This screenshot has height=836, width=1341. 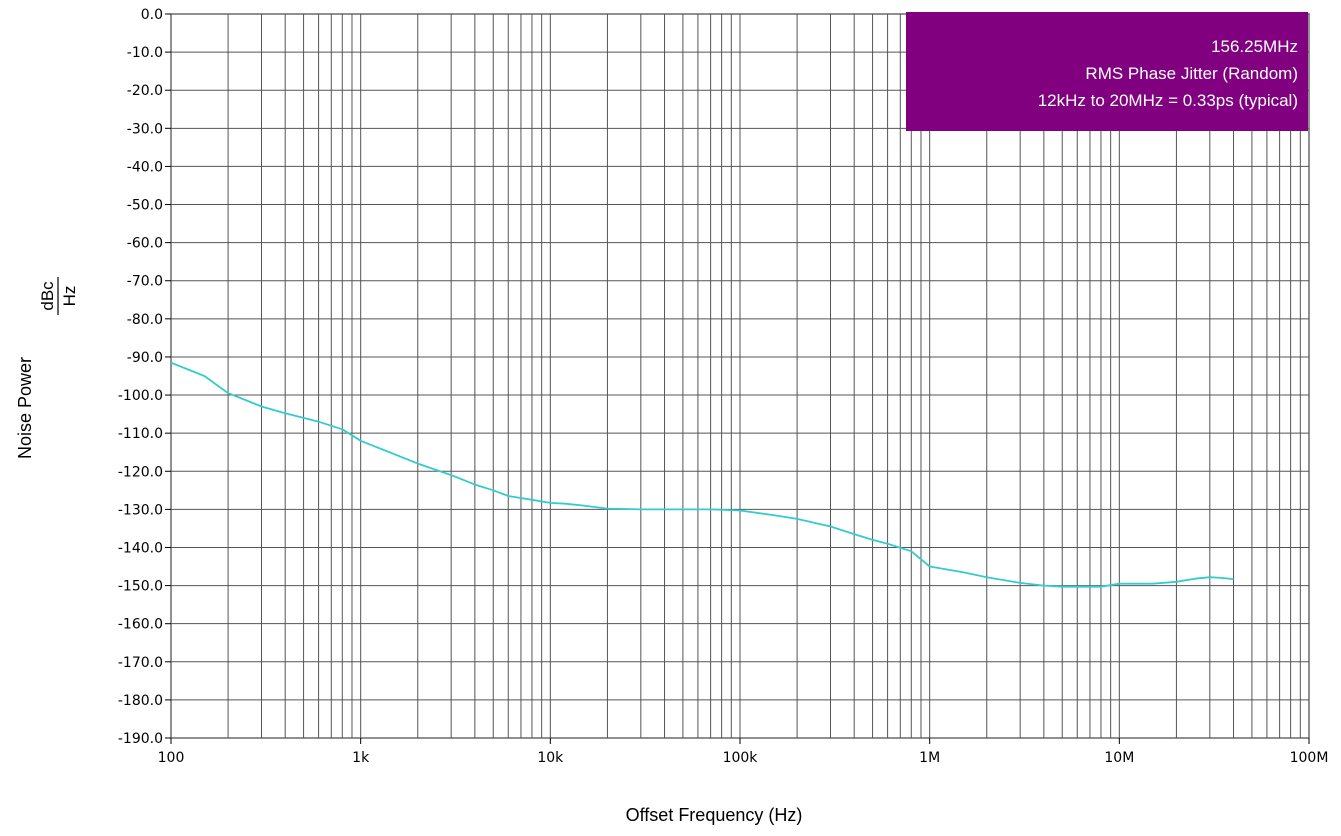 I want to click on y-axis-label: Noise Power, so click(x=25, y=408).